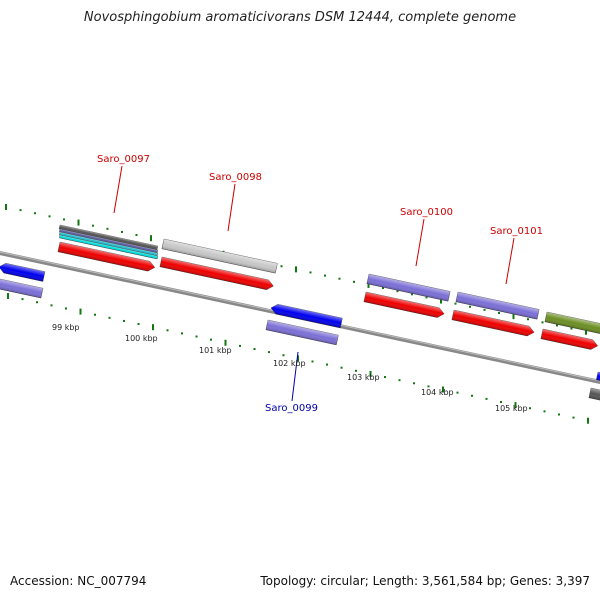 The image size is (600, 600). Describe the element at coordinates (437, 392) in the screenshot. I see `scale-label: 104 kbp` at that location.